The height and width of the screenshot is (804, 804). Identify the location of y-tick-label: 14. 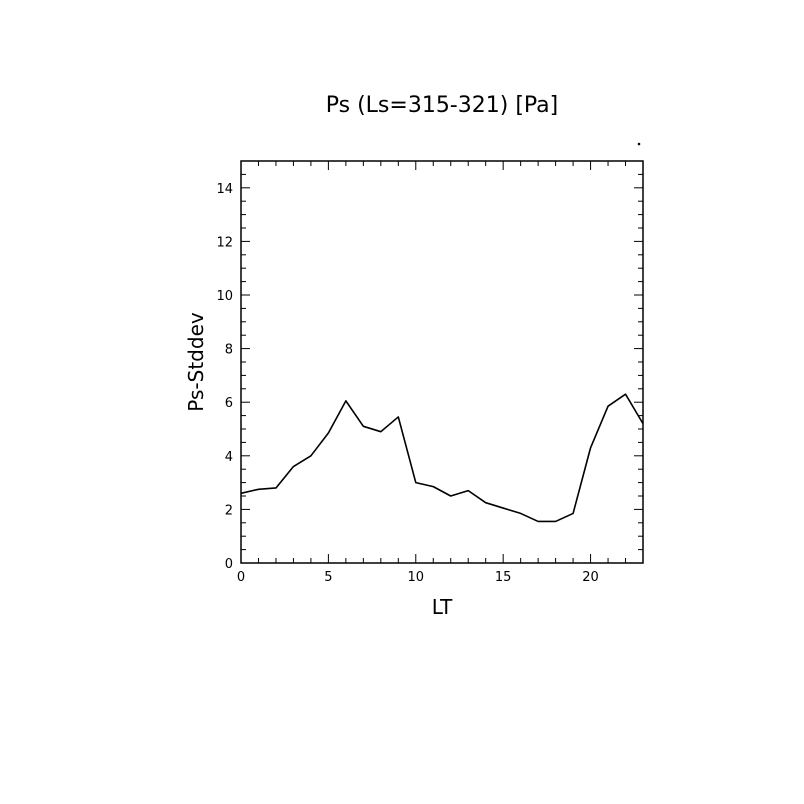
(224, 189).